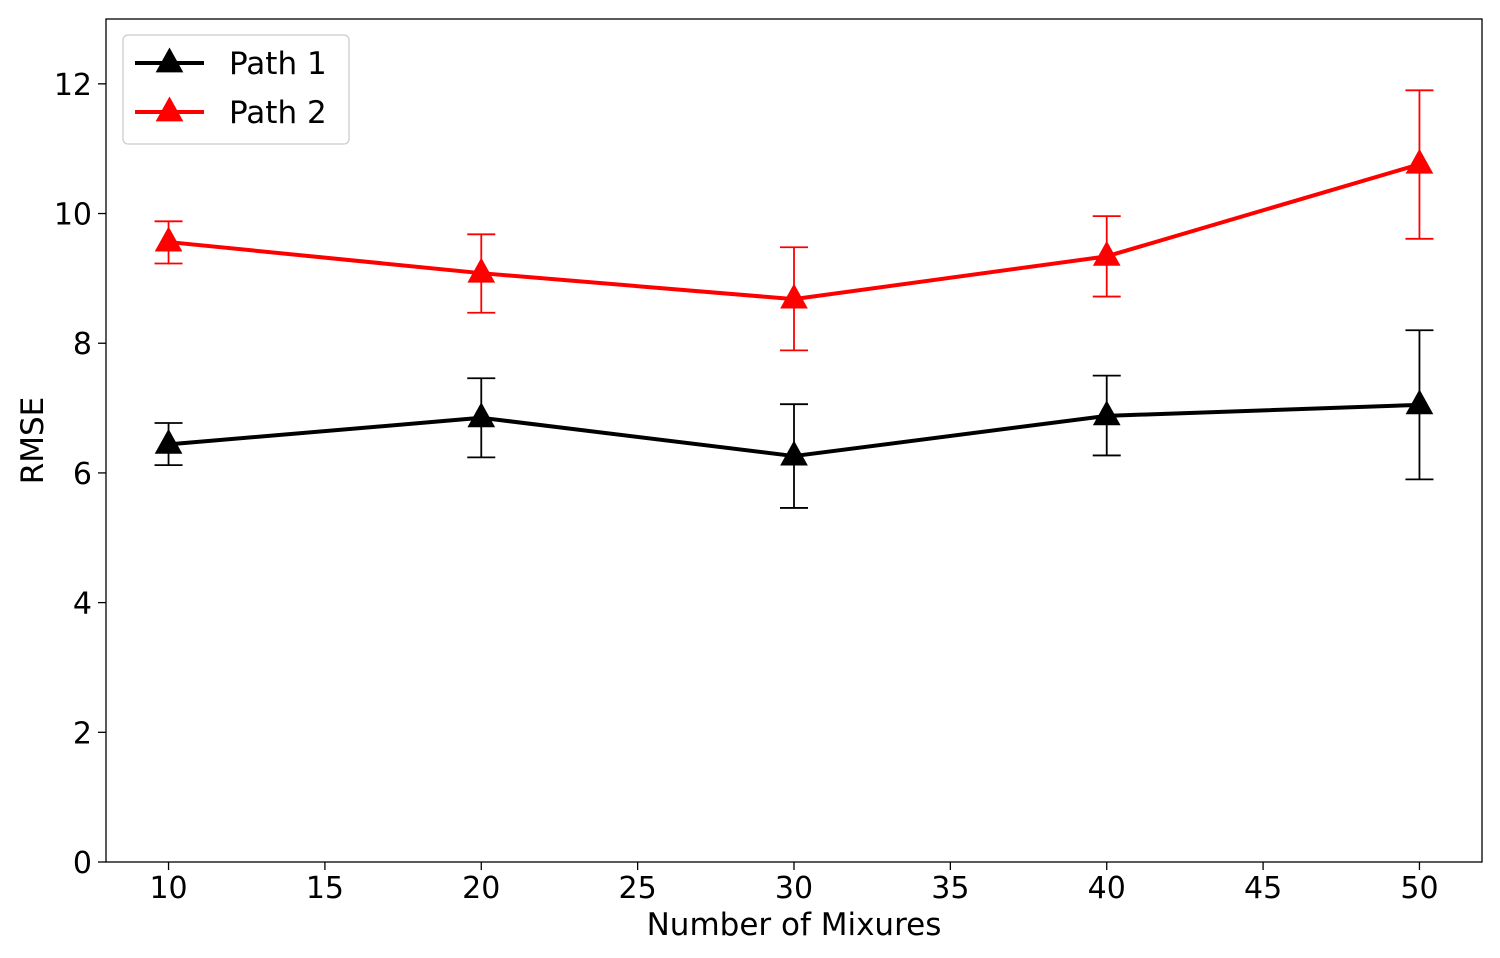  What do you see at coordinates (82, 733) in the screenshot?
I see `y-tick-label: 2` at bounding box center [82, 733].